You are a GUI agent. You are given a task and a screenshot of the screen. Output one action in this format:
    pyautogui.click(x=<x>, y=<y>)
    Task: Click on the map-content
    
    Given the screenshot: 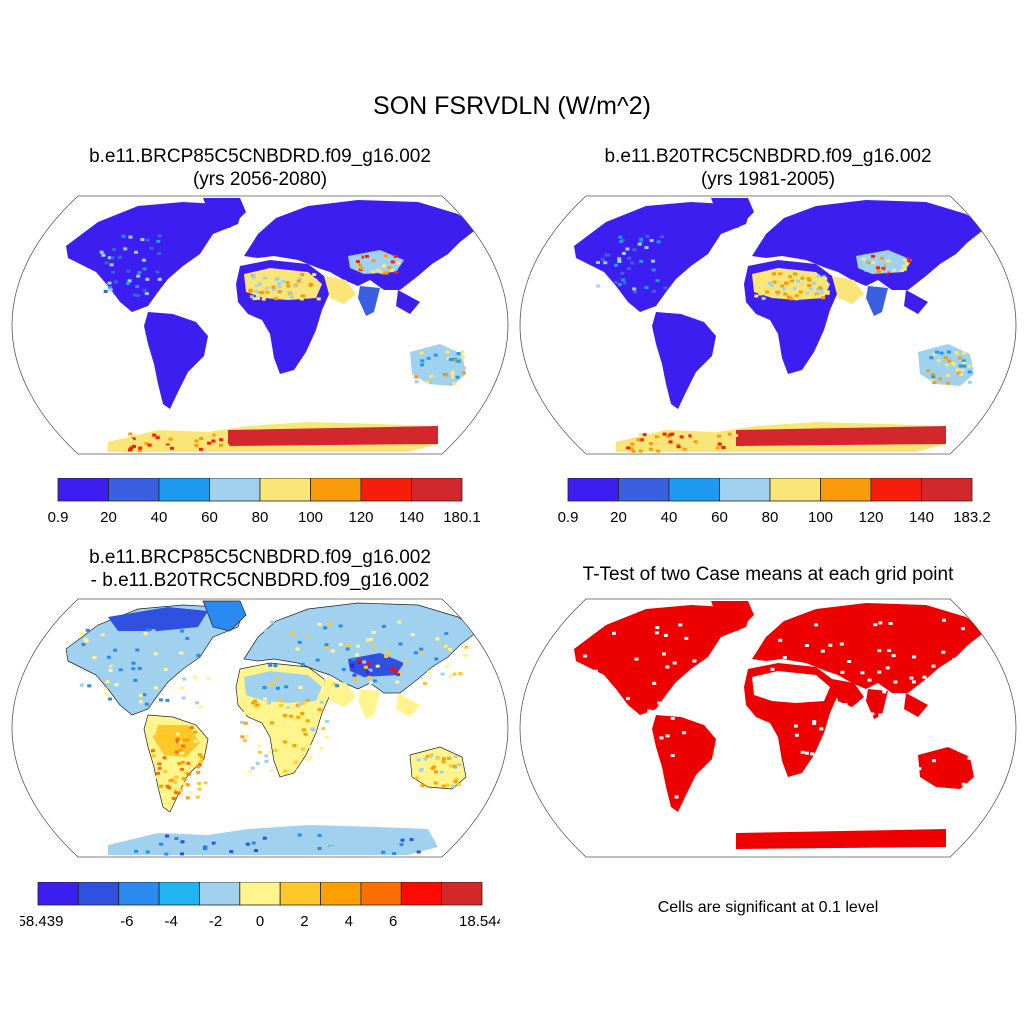 What is the action you would take?
    pyautogui.click(x=272, y=728)
    